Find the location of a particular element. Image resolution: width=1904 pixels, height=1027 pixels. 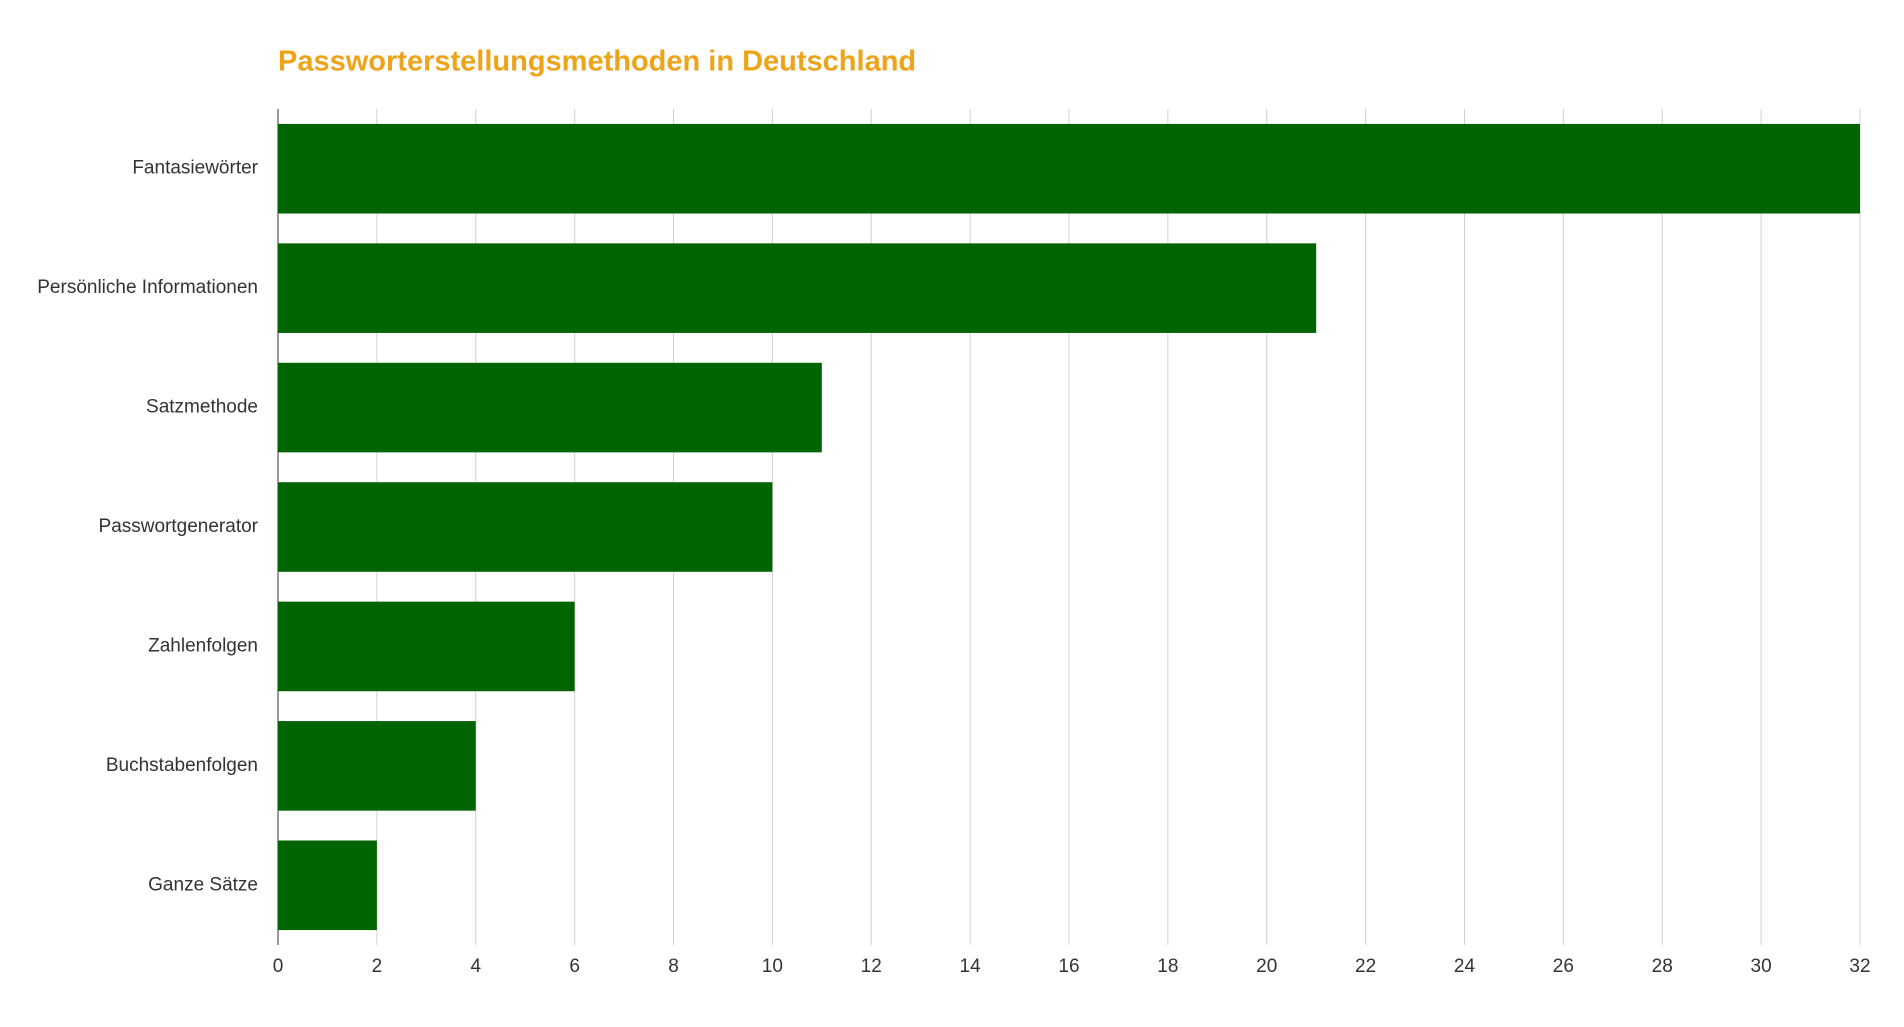

x-tick-label: 0 is located at coordinates (278, 966).